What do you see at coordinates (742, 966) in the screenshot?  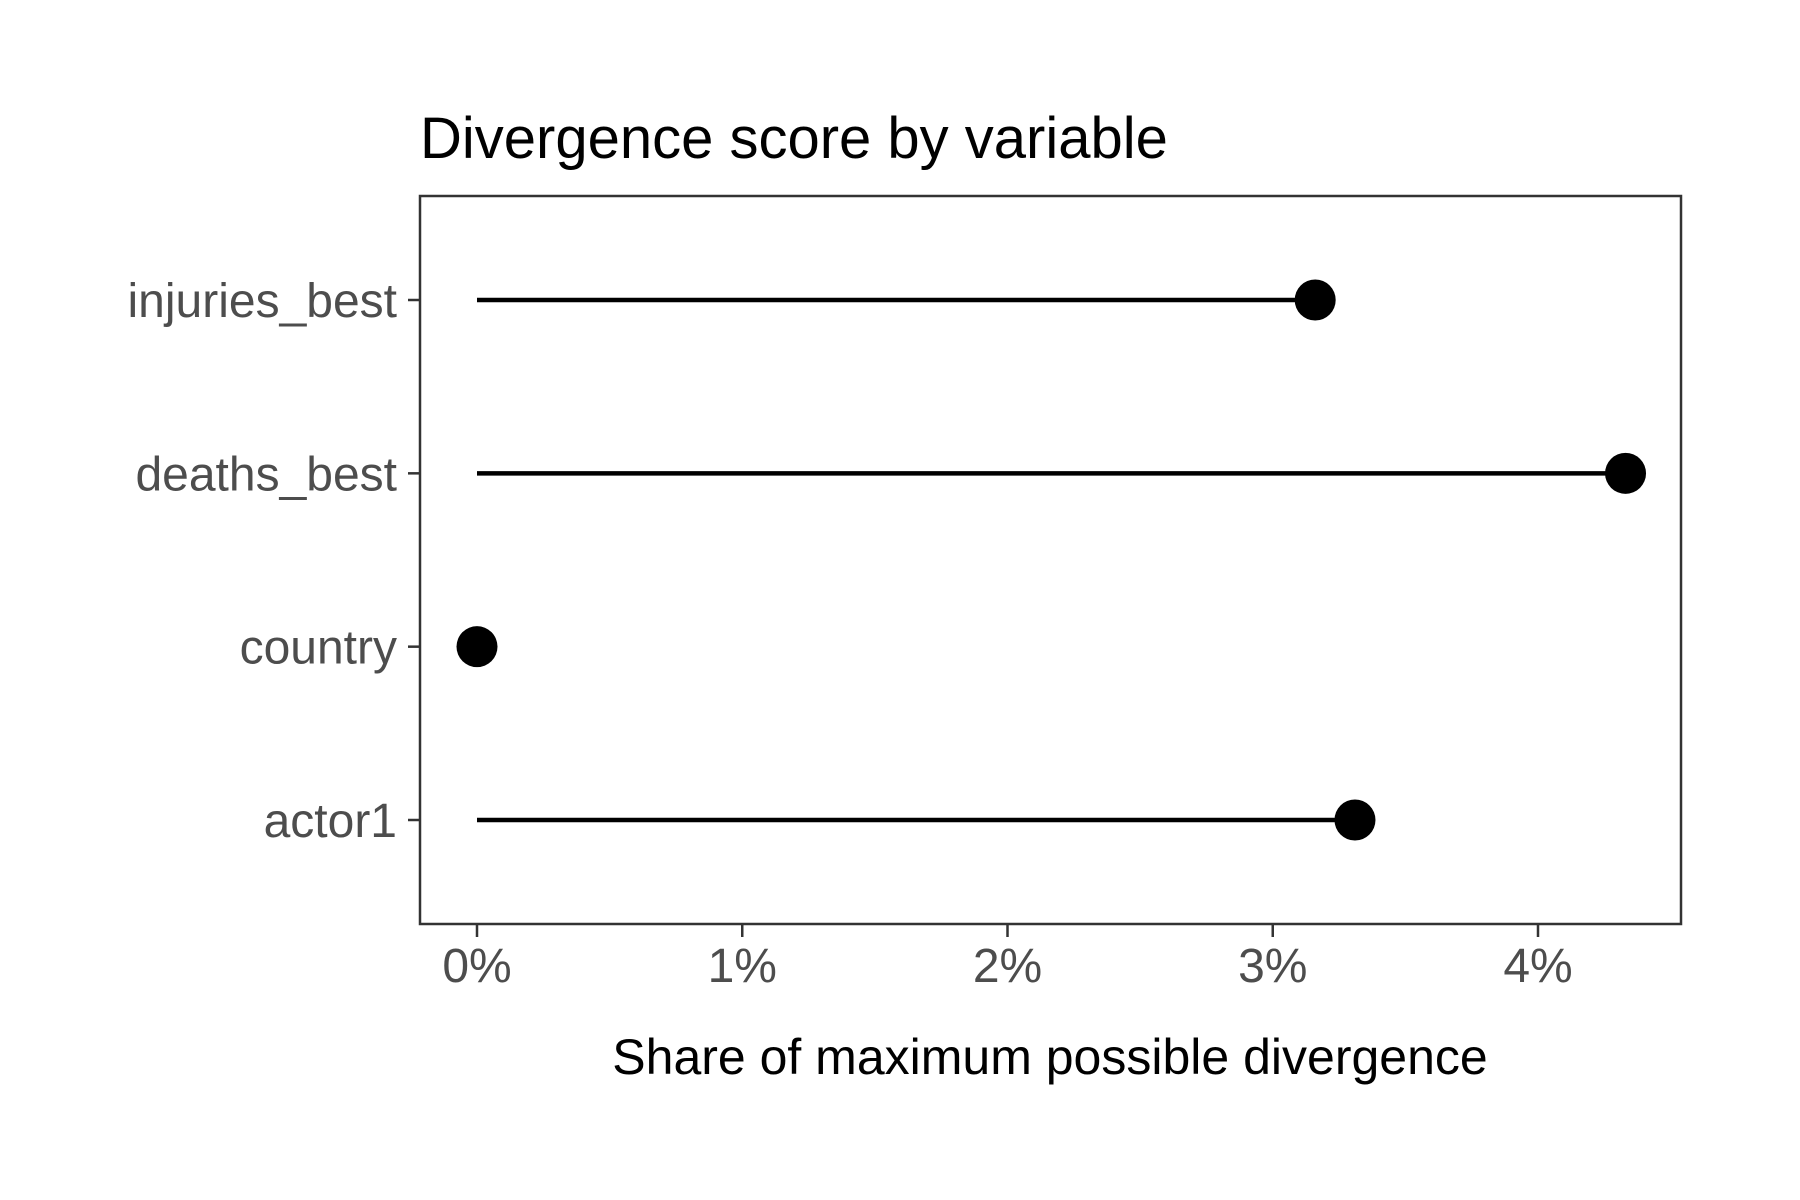 I see `x-tick-label: 1%` at bounding box center [742, 966].